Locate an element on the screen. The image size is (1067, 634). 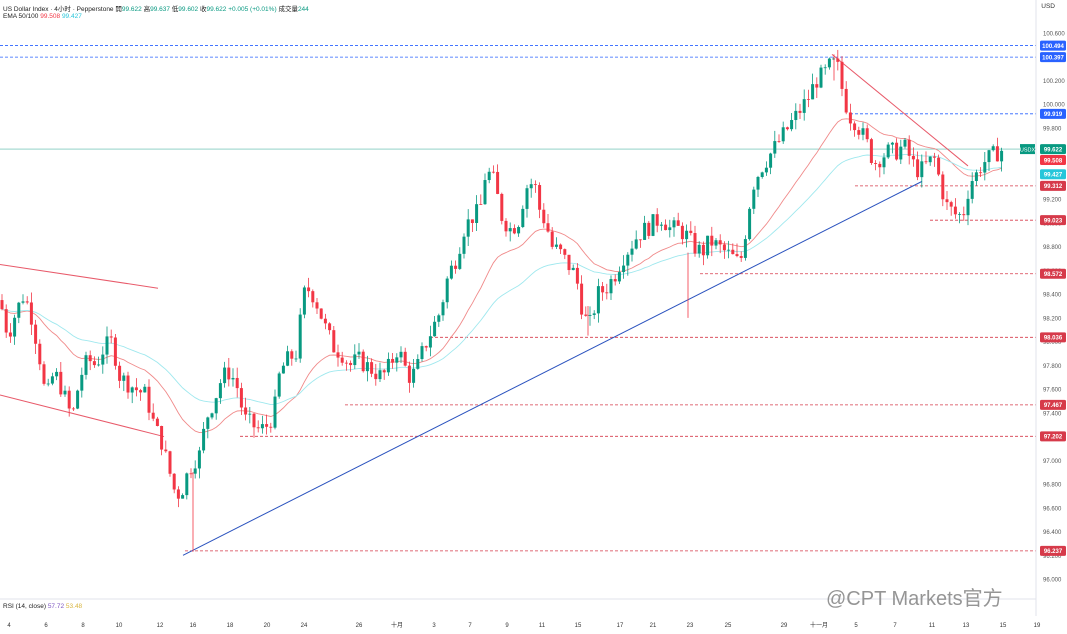
support-tag-text: 98.572 is located at coordinates (1053, 275).